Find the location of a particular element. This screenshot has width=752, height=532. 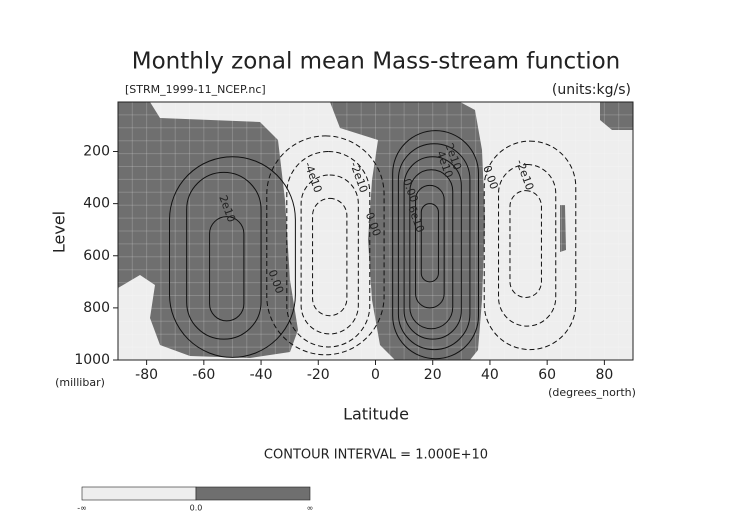

x-tick-label: 40 is located at coordinates (490, 375).